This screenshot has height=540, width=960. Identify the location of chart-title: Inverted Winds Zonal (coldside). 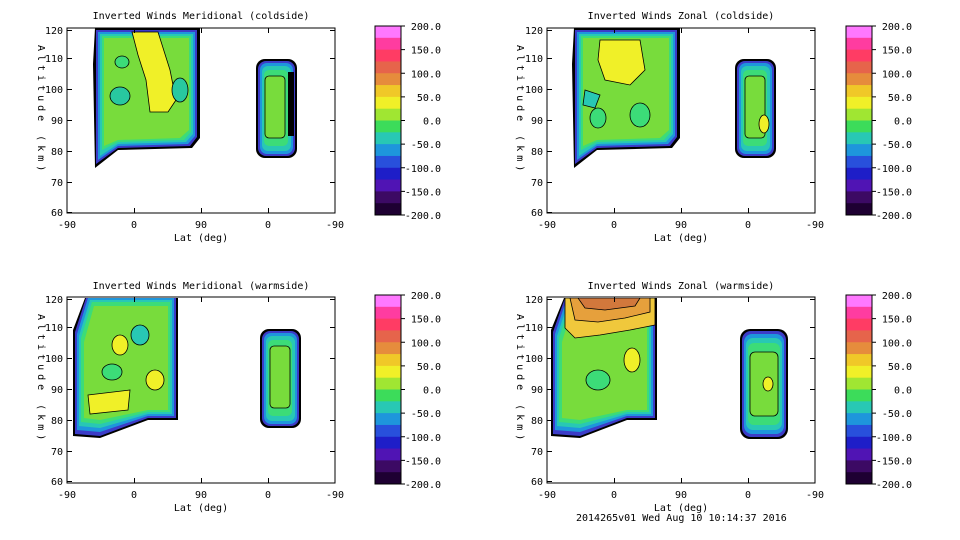
(681, 16).